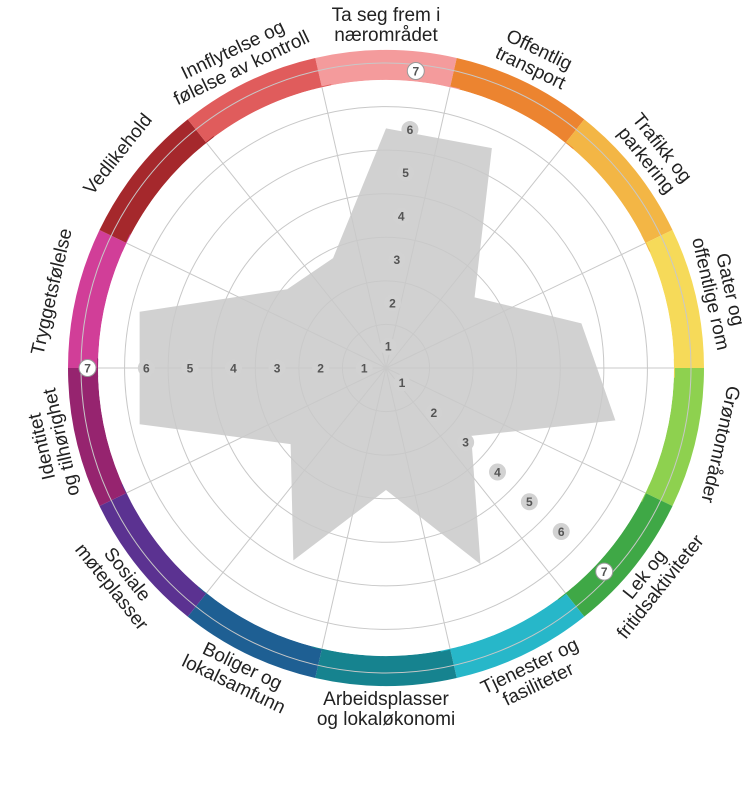 Image resolution: width=751 pixels, height=800 pixels. I want to click on tick-label-left-3: 3, so click(277, 368).